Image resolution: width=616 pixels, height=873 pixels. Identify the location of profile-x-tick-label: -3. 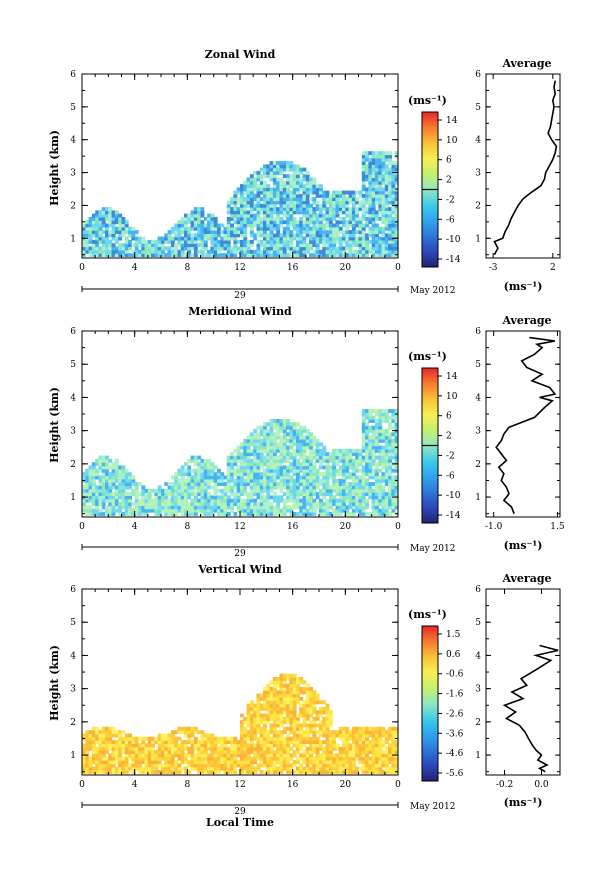
(493, 268).